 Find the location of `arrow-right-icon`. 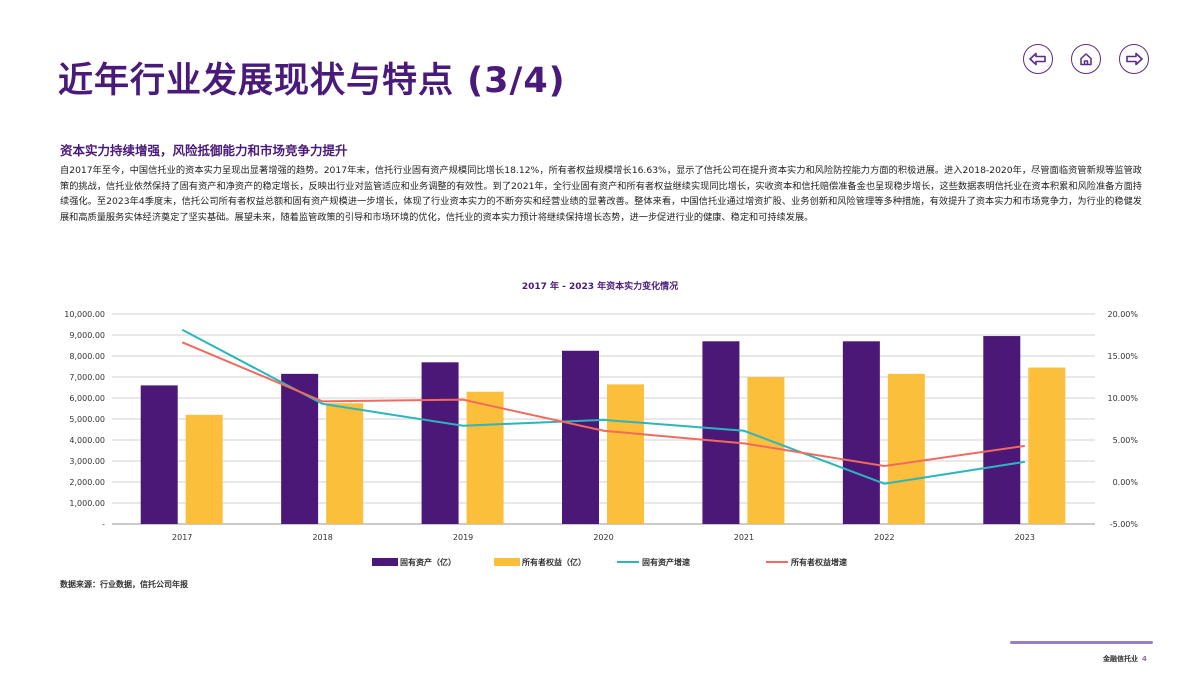

arrow-right-icon is located at coordinates (1134, 59).